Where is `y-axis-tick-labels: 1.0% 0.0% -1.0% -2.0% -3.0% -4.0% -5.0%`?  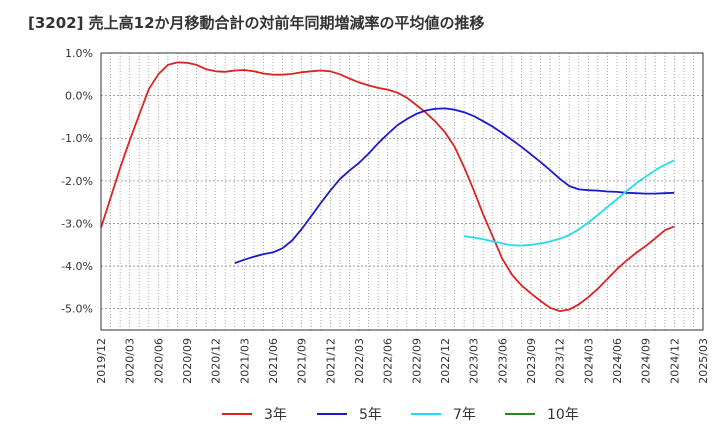 y-axis-tick-labels: 1.0% 0.0% -1.0% -2.0% -3.0% -4.0% -5.0% is located at coordinates (77, 181).